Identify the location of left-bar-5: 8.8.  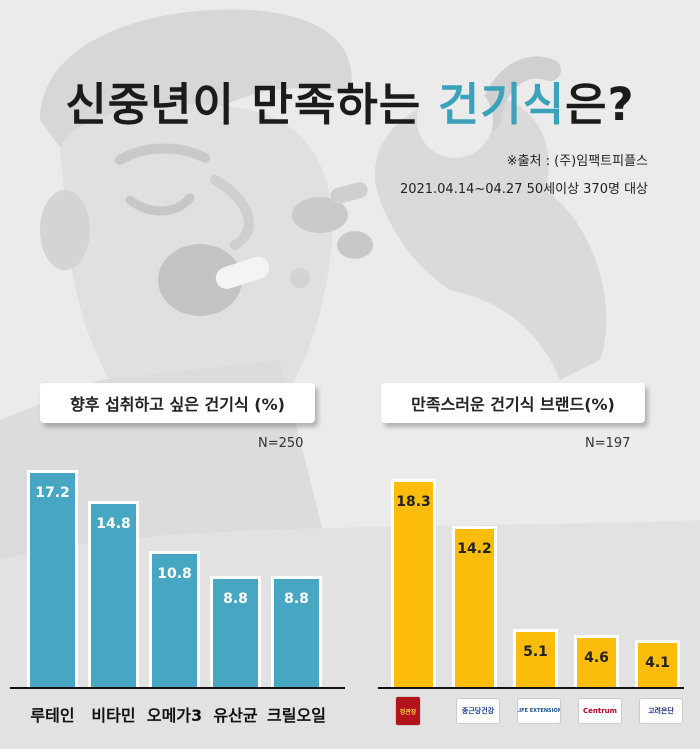
(296, 631).